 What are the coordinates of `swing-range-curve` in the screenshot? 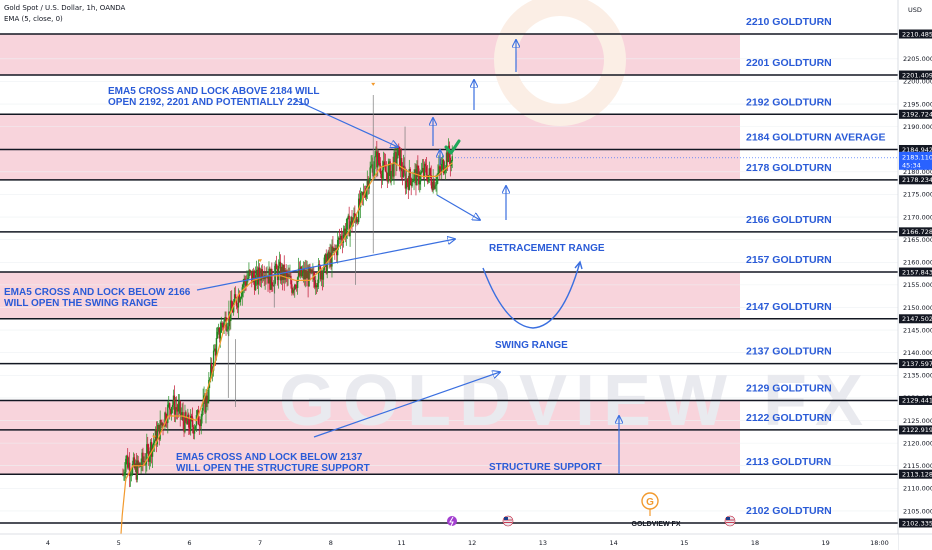 It's located at (531, 295).